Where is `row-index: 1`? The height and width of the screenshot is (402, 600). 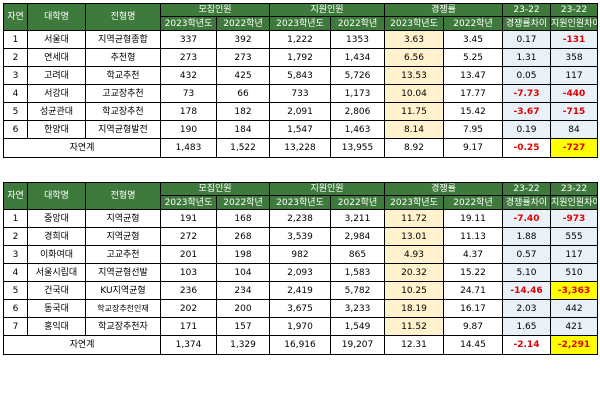 row-index: 1 is located at coordinates (15, 39).